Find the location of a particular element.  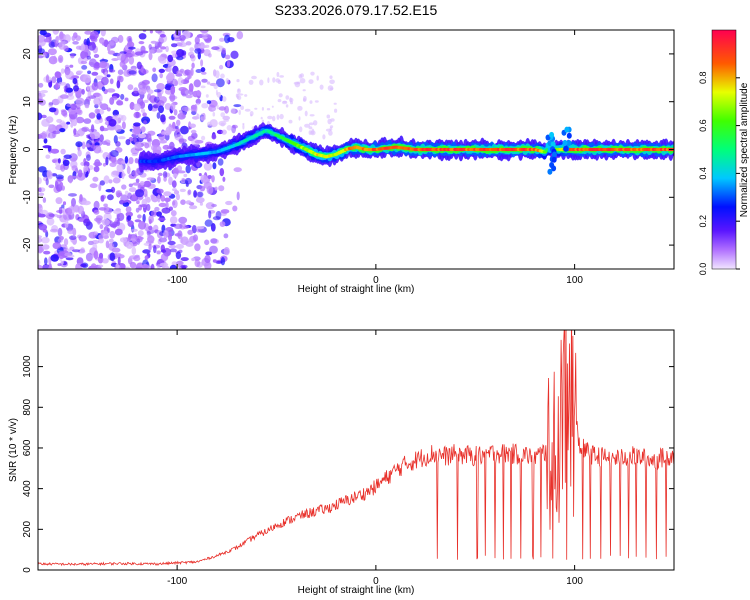

y-tick-label: 800 is located at coordinates (27, 407).